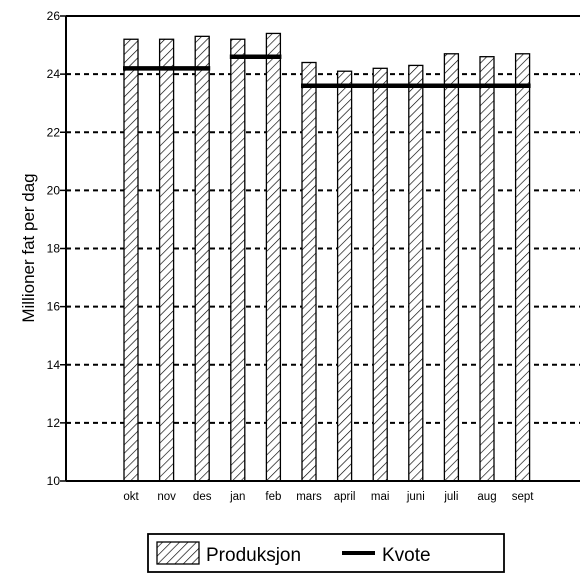 This screenshot has width=580, height=575. I want to click on bar-juli, so click(451, 267).